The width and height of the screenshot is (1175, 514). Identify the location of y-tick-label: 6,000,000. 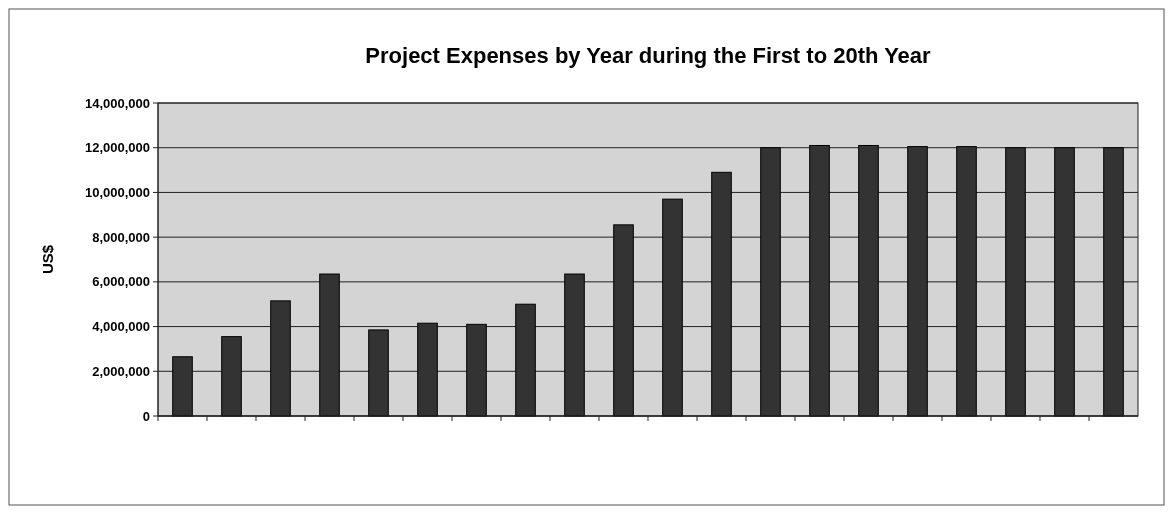
(121, 282).